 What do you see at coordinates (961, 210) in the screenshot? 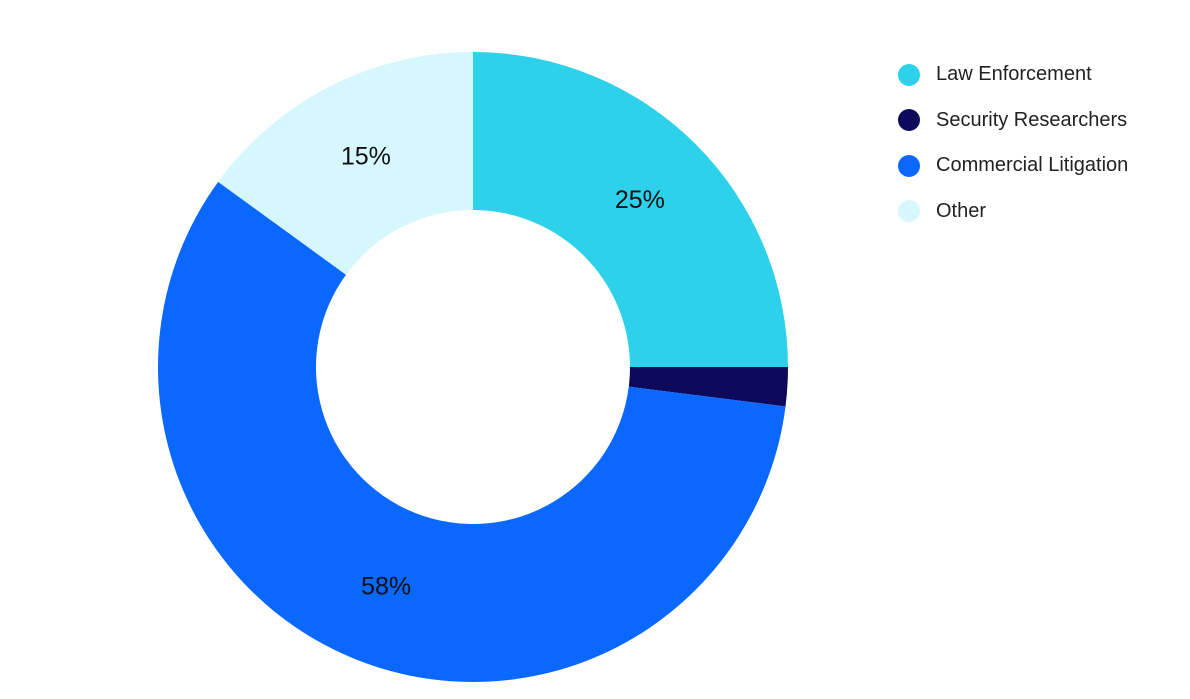
I see `legend-label: Other` at bounding box center [961, 210].